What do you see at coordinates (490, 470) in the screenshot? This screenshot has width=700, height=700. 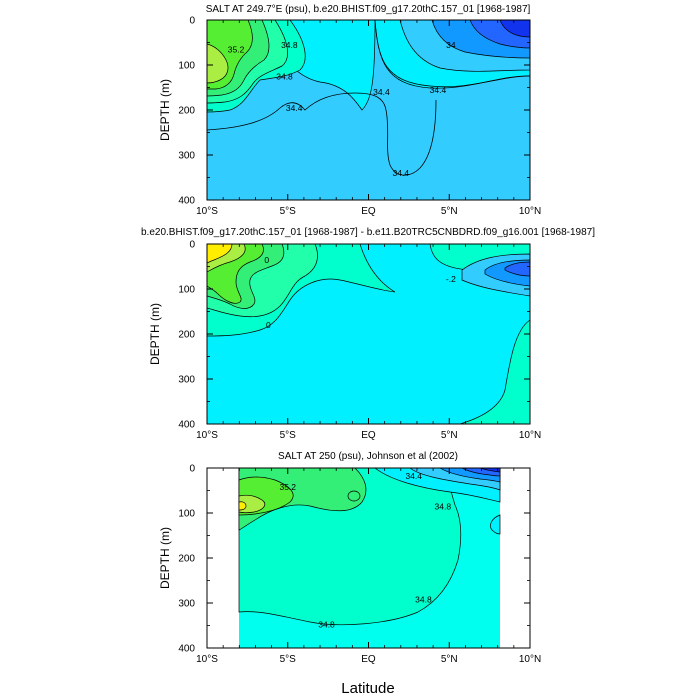 I see `panel-3-region-blue3` at bounding box center [490, 470].